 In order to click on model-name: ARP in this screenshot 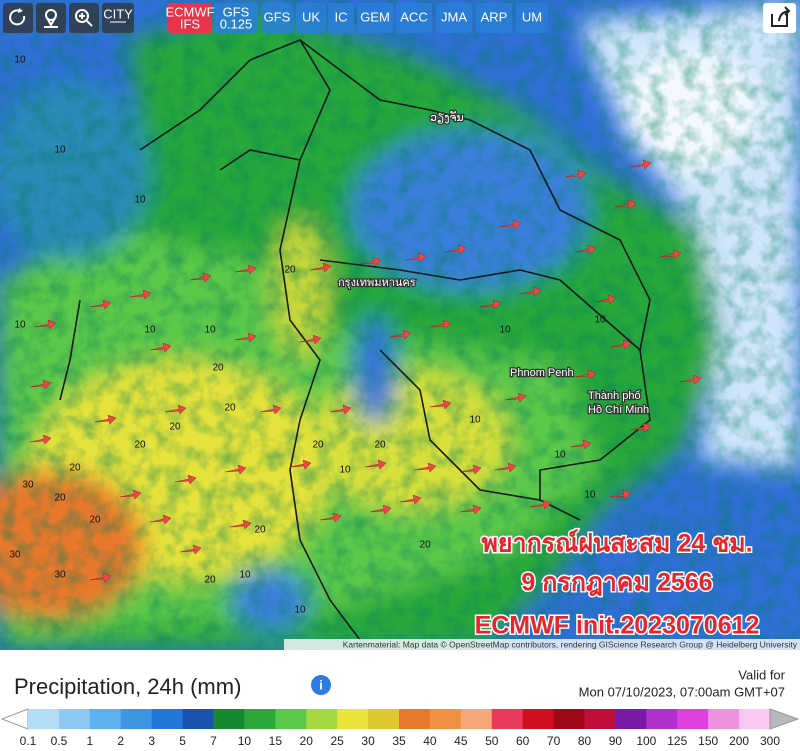, I will do `click(494, 16)`.